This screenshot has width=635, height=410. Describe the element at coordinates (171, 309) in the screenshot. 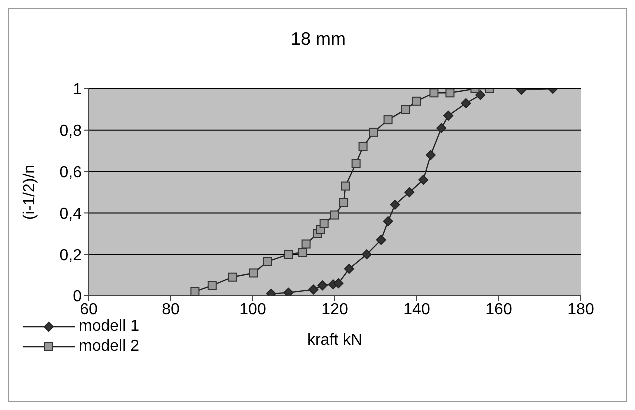

I see `x-tick-label: 80` at that location.